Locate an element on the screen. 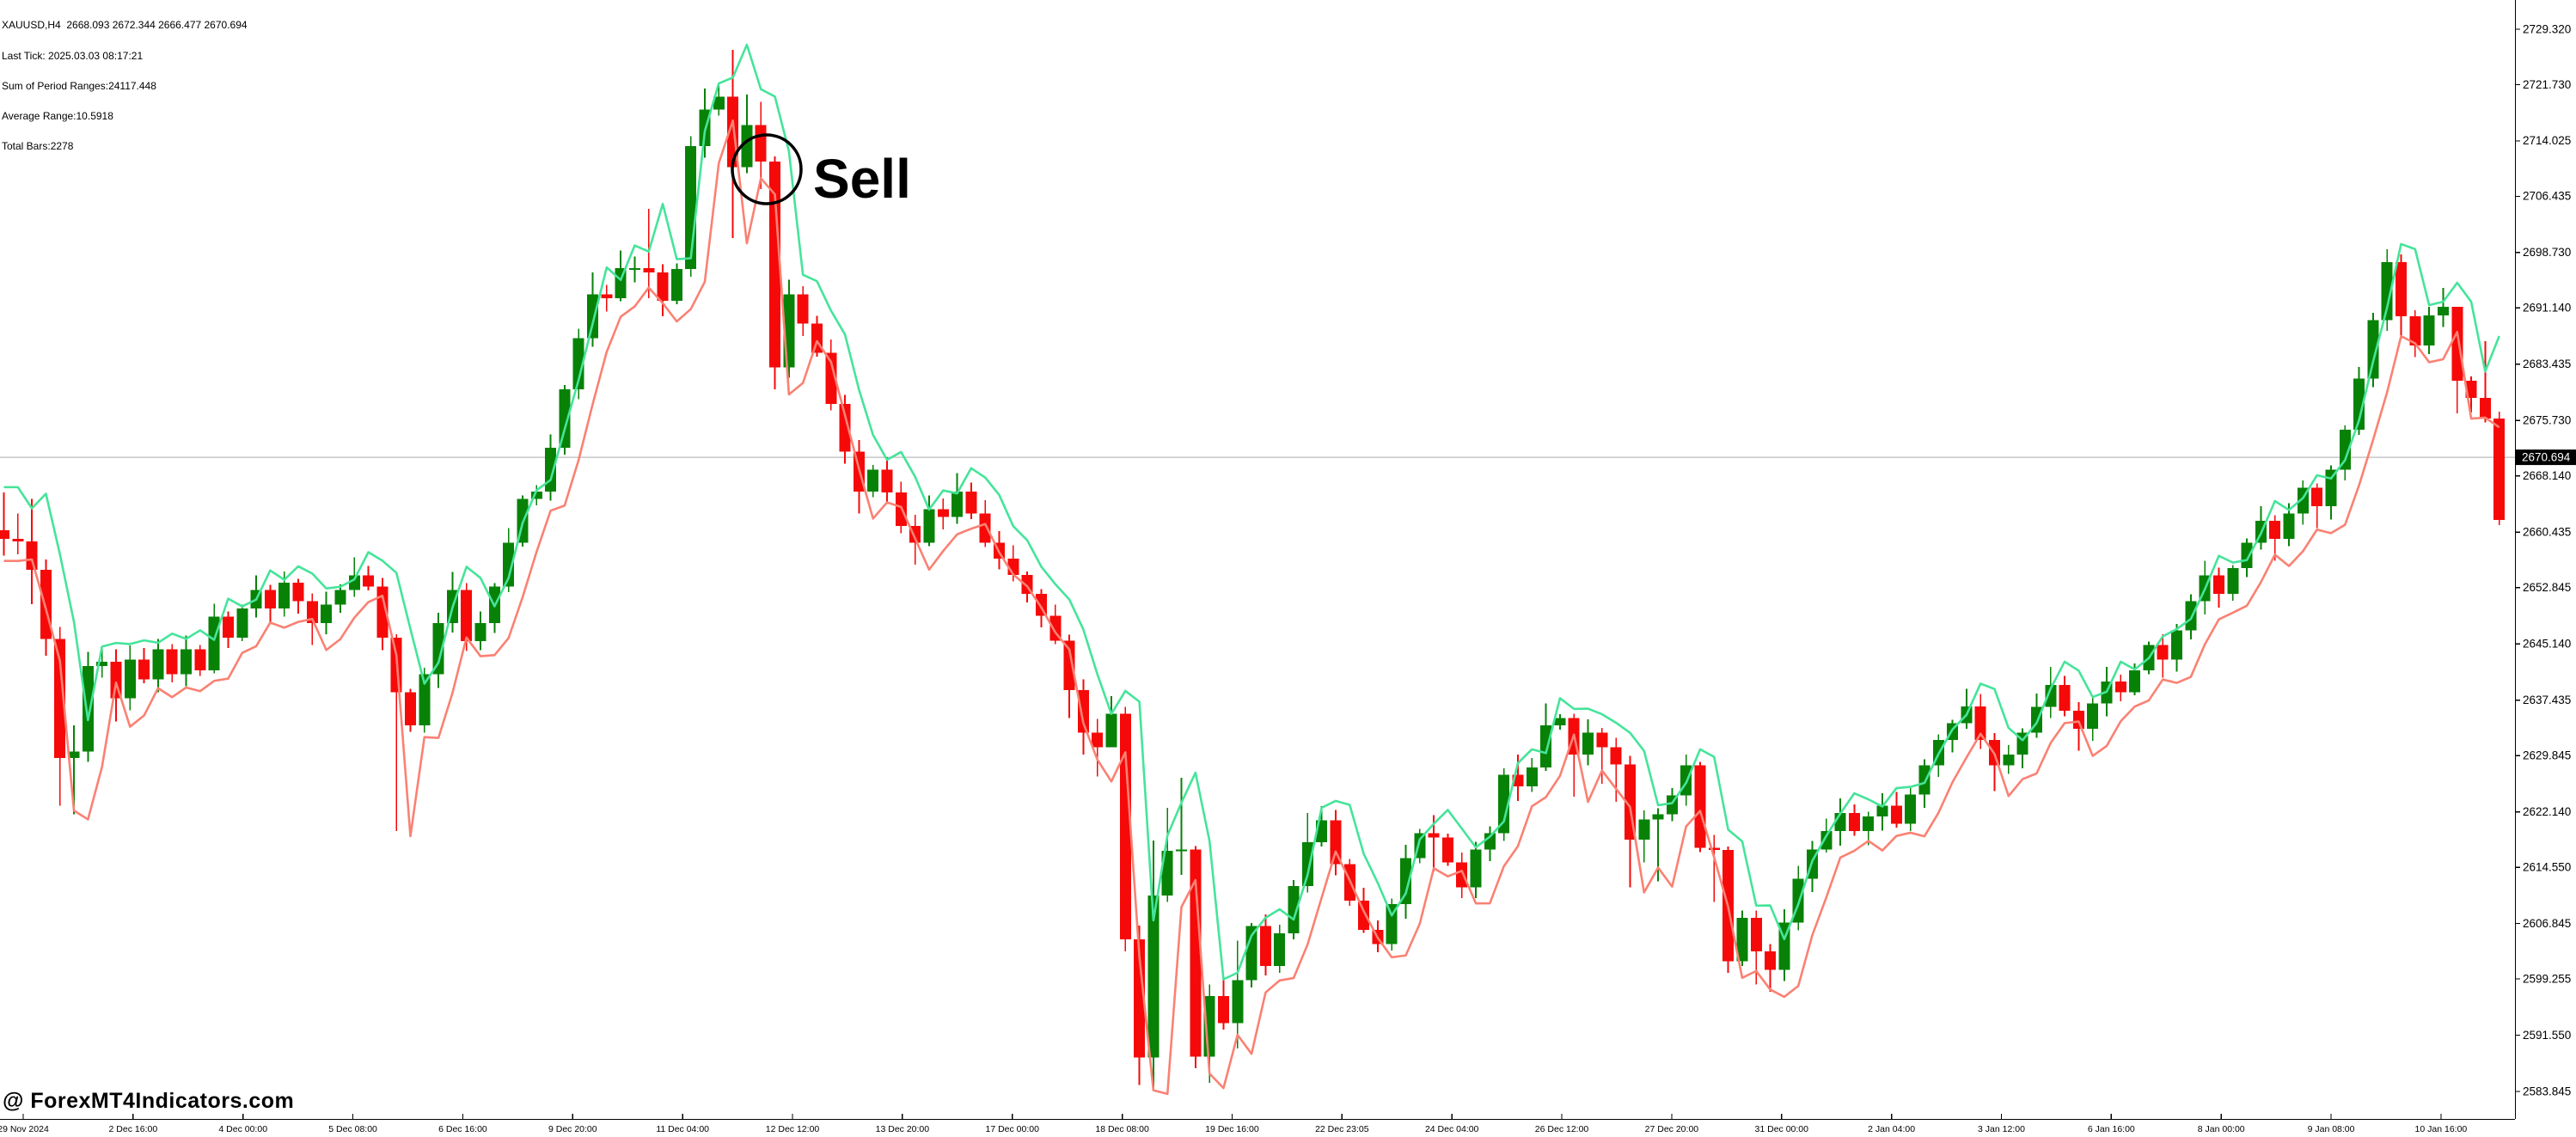 The image size is (2576, 1137). info-last-tick: Last Tick: 2025.03.03 08:17:21 is located at coordinates (73, 55).